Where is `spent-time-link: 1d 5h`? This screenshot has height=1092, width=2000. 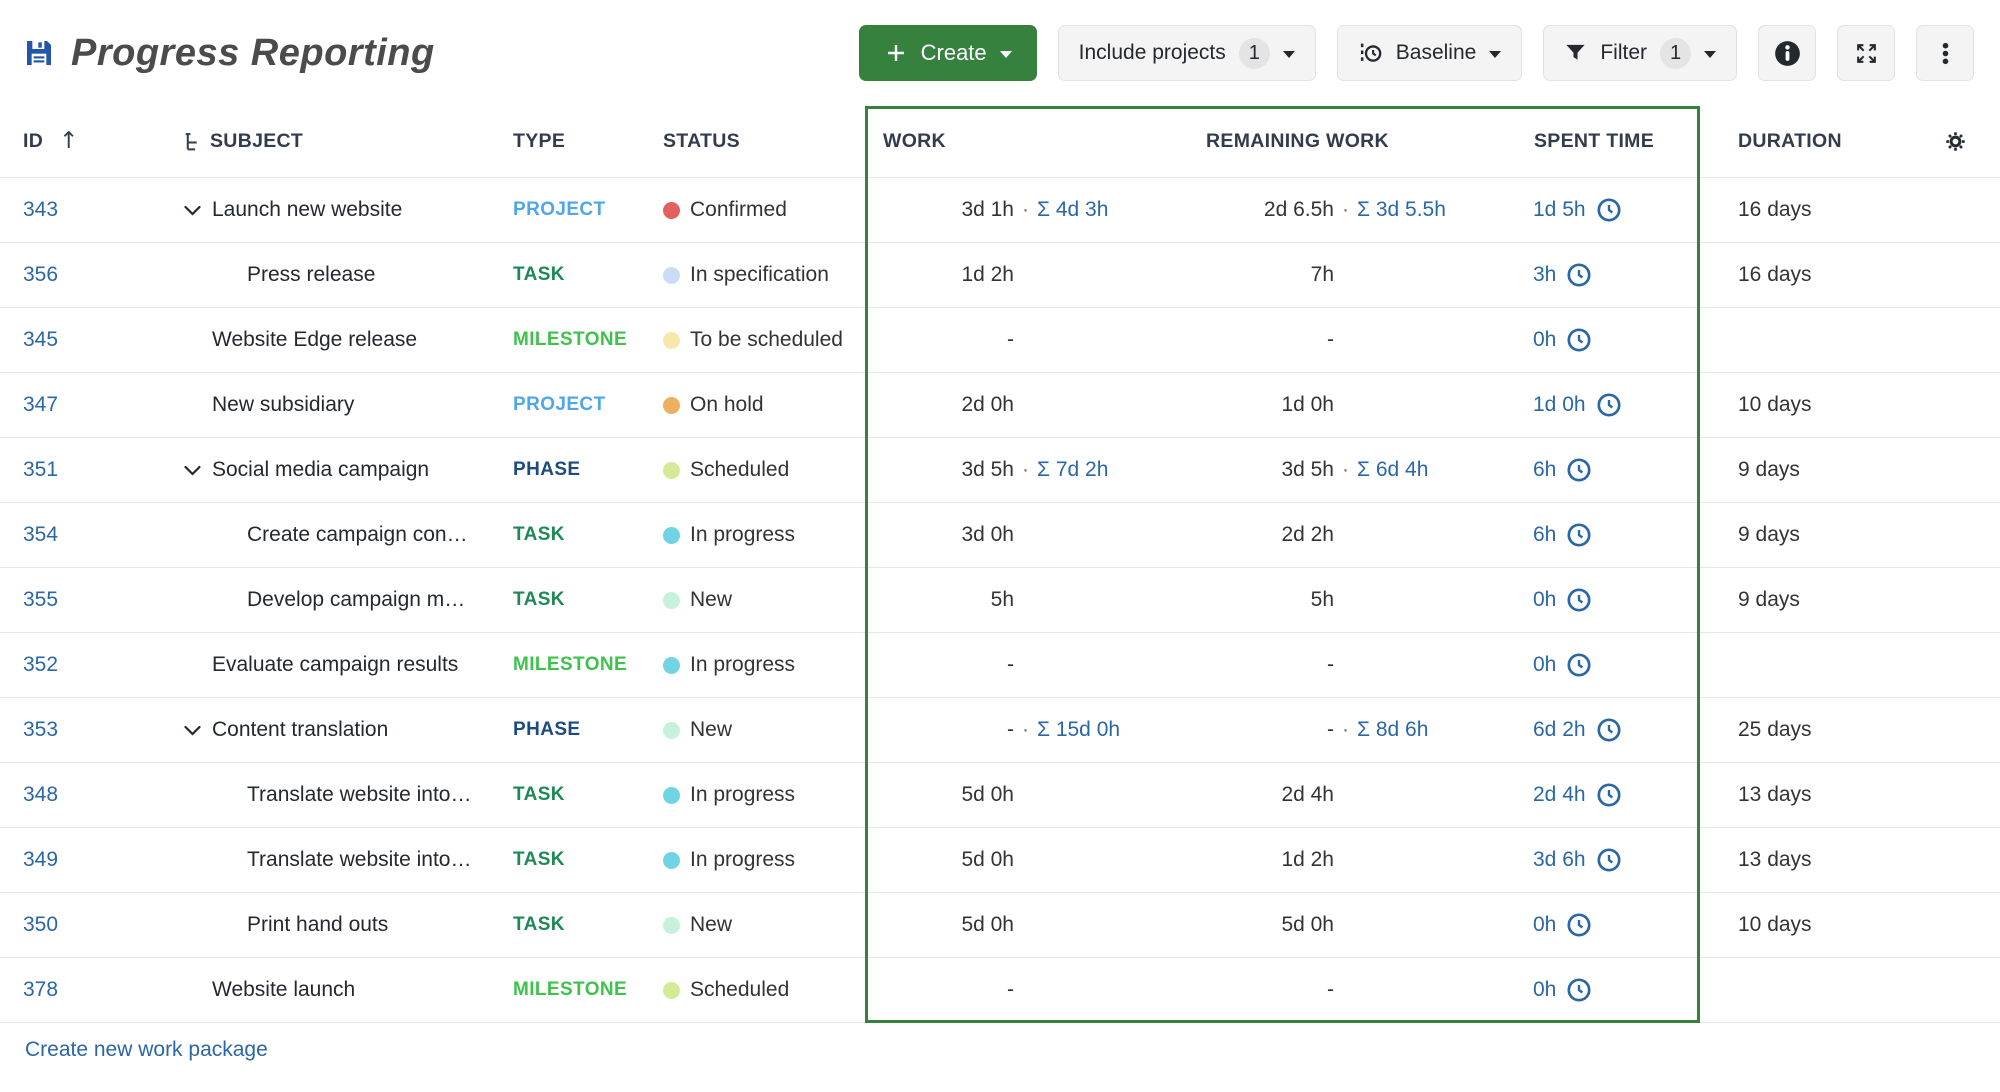
spent-time-link: 1d 5h is located at coordinates (1577, 210).